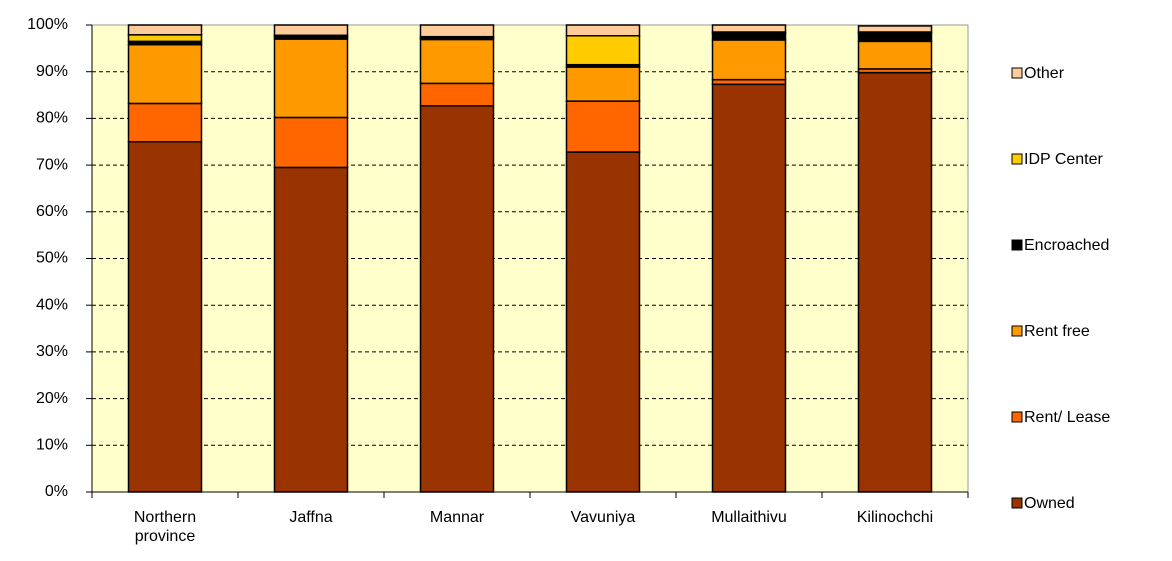 The width and height of the screenshot is (1172, 561). I want to click on y-tick-label: 80%, so click(52, 118).